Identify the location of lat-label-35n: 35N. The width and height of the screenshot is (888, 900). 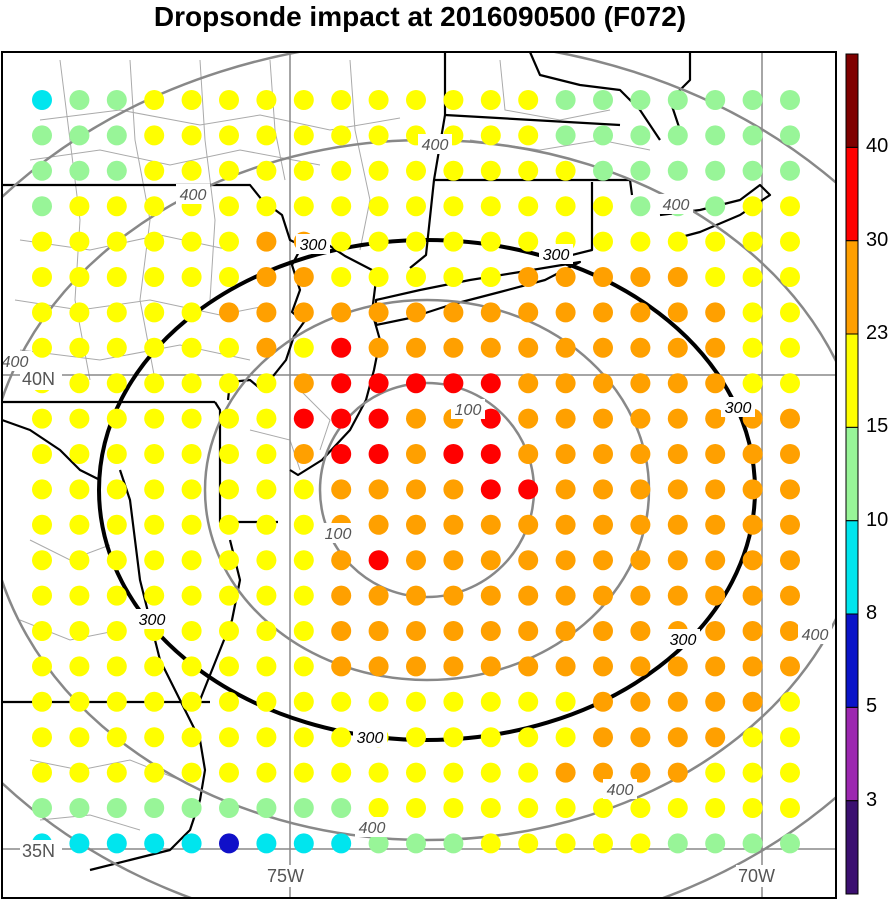
(38, 851).